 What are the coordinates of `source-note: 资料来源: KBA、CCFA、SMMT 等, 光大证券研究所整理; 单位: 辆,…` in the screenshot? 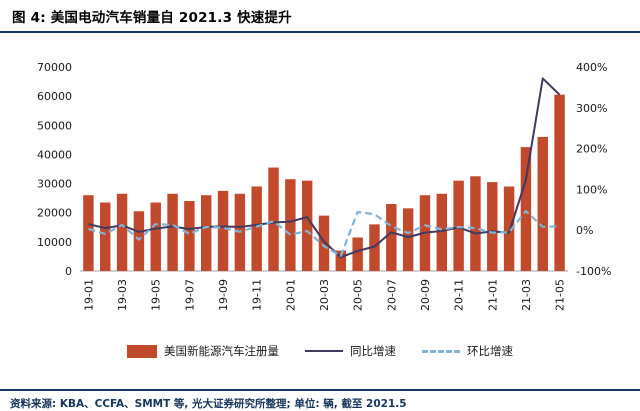 It's located at (320, 400).